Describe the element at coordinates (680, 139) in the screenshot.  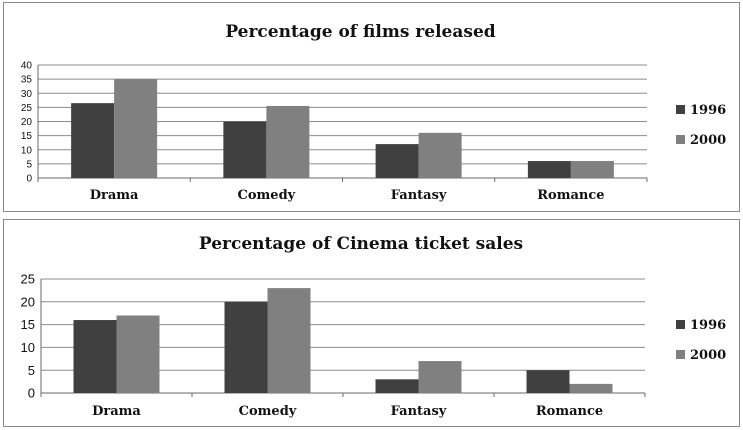
I see `films-legend-swatch-2000` at that location.